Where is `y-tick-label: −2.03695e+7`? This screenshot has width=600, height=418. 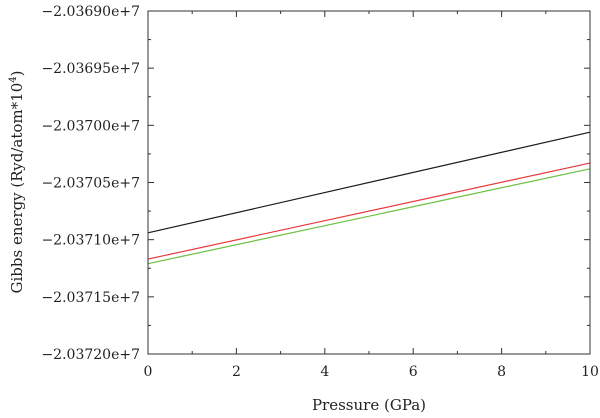 y-tick-label: −2.03695e+7 is located at coordinates (90, 69).